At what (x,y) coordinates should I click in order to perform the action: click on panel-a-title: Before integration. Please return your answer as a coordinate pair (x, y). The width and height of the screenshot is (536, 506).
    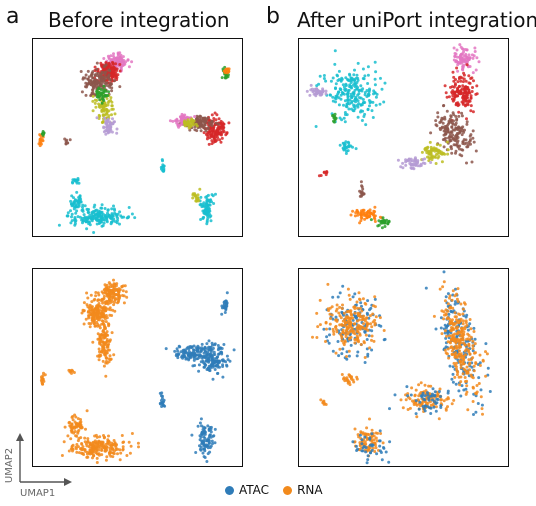
    Looking at the image, I should click on (139, 20).